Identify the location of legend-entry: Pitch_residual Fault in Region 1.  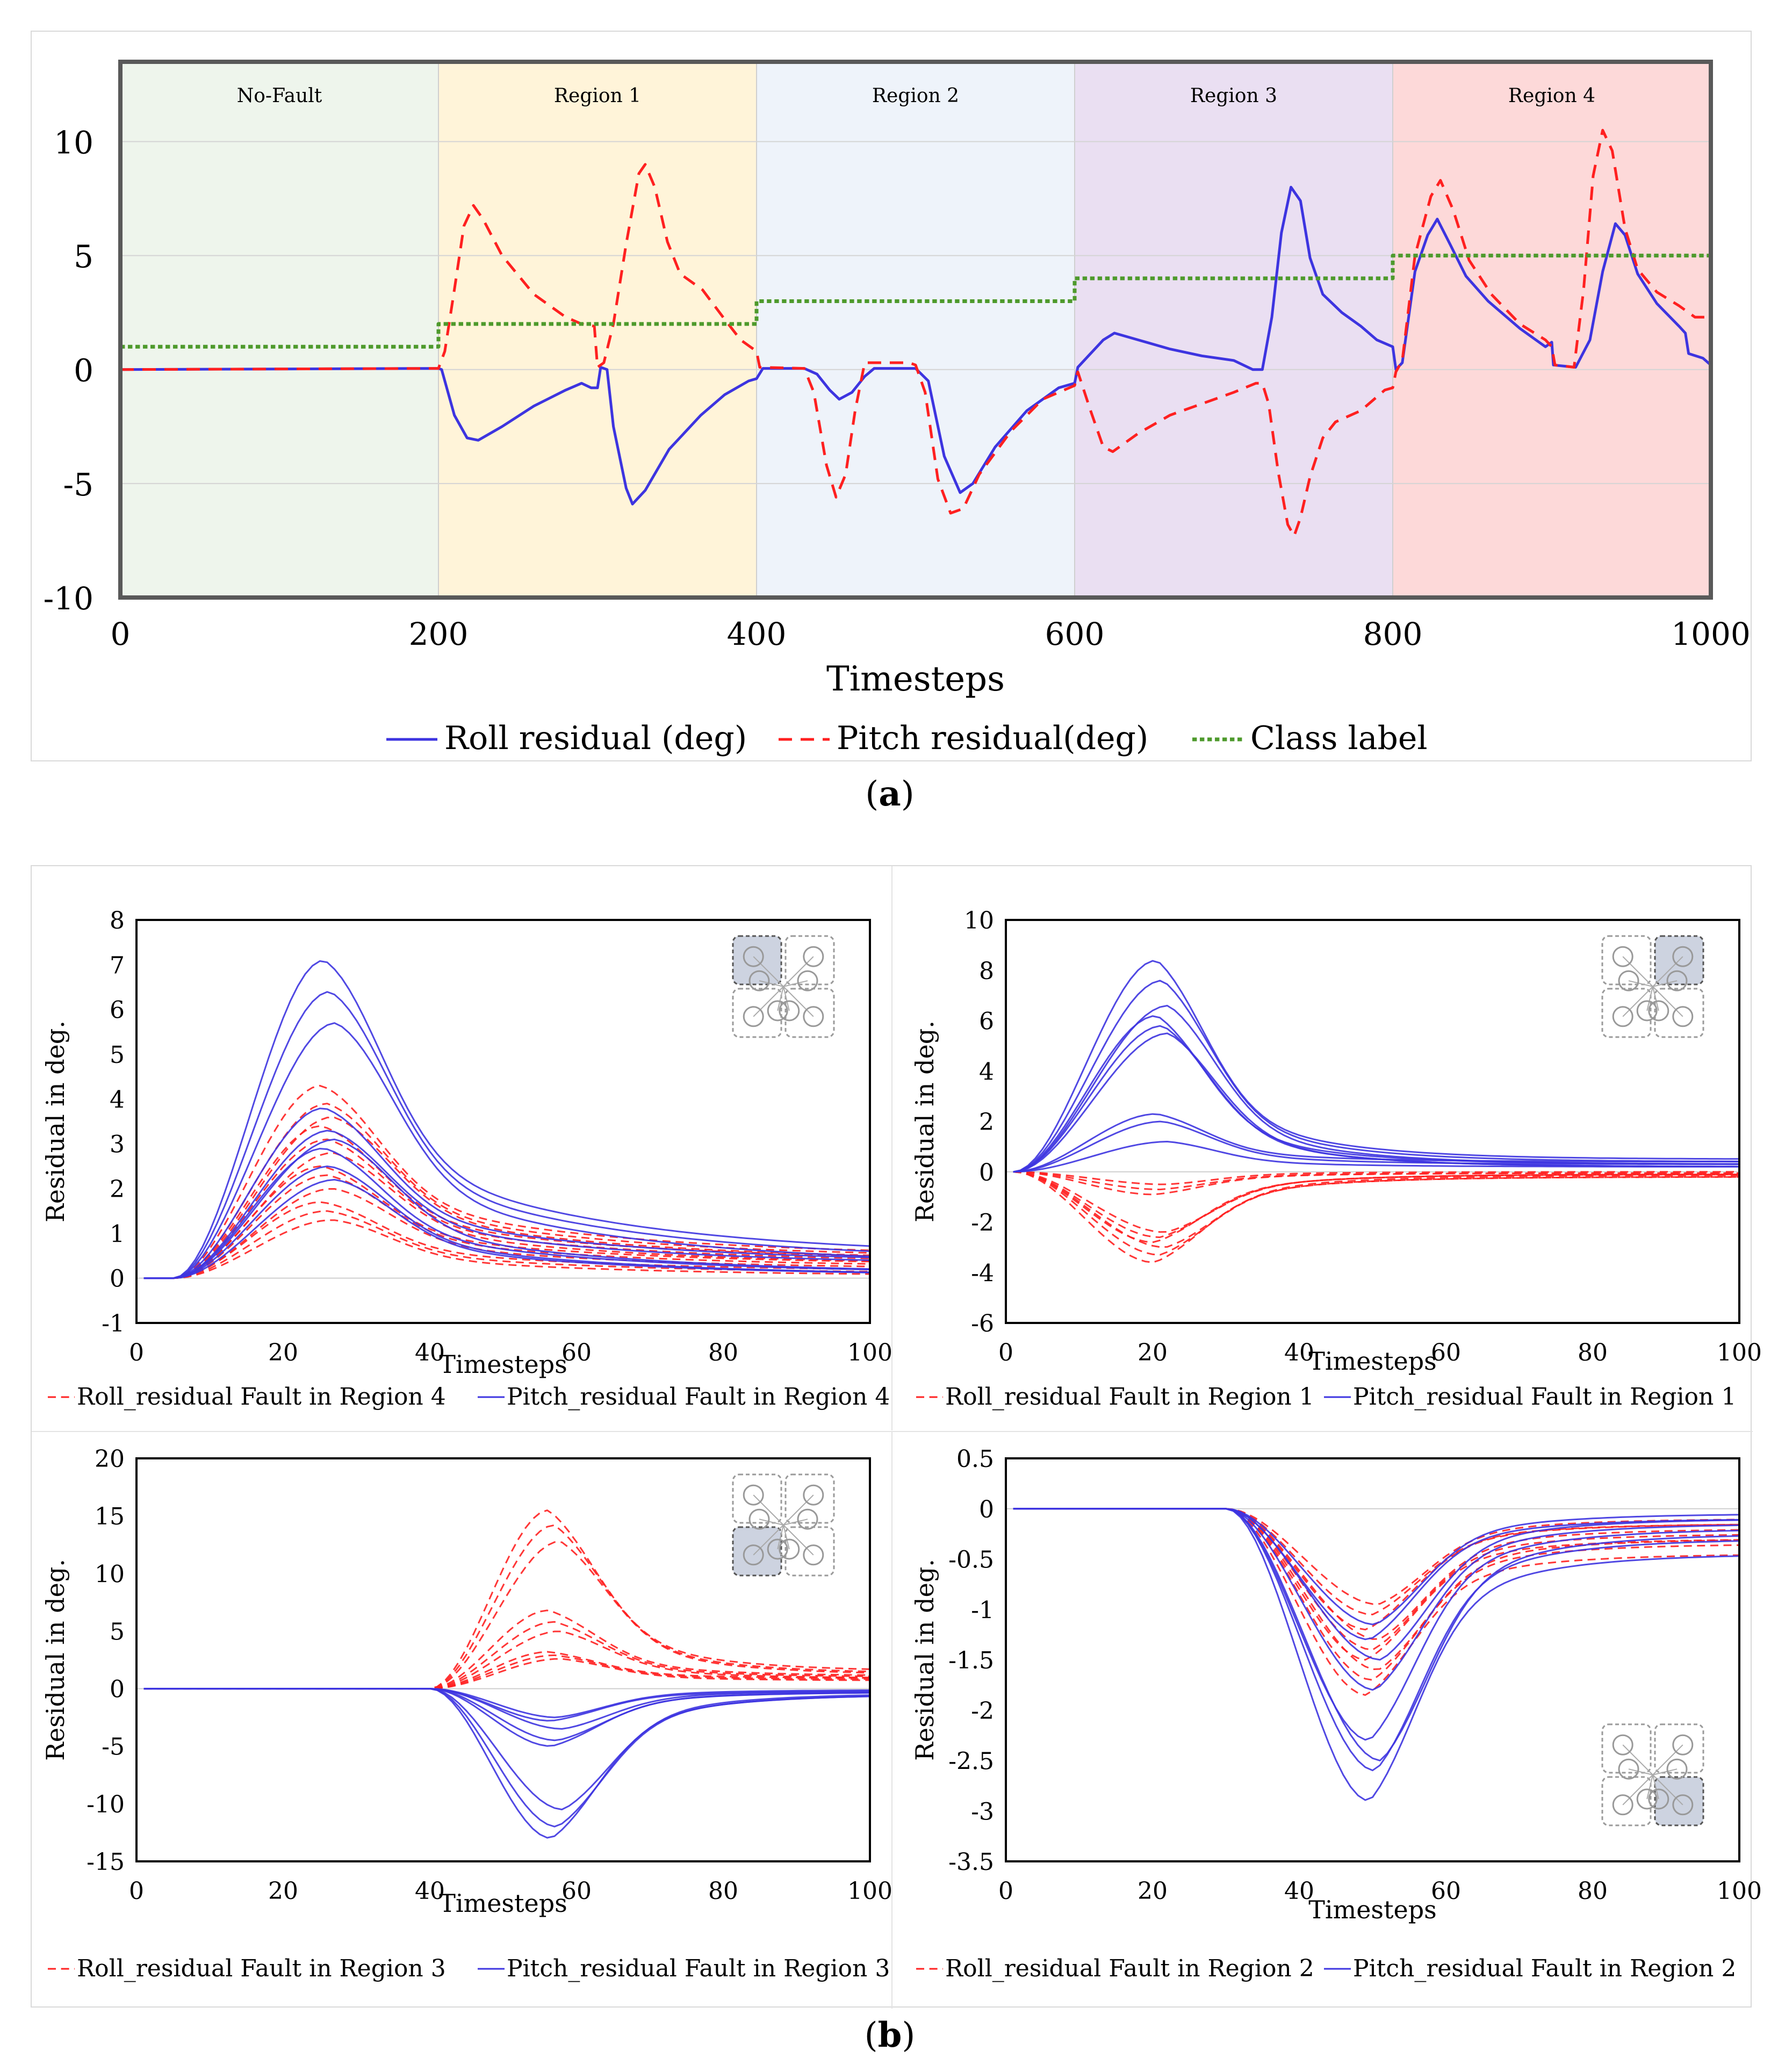
(1544, 1397).